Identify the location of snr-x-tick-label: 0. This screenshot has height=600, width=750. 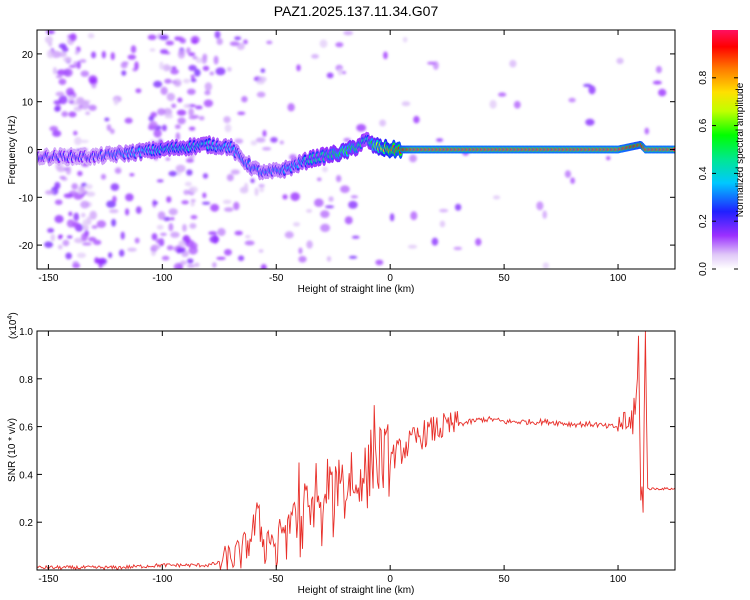
(390, 579).